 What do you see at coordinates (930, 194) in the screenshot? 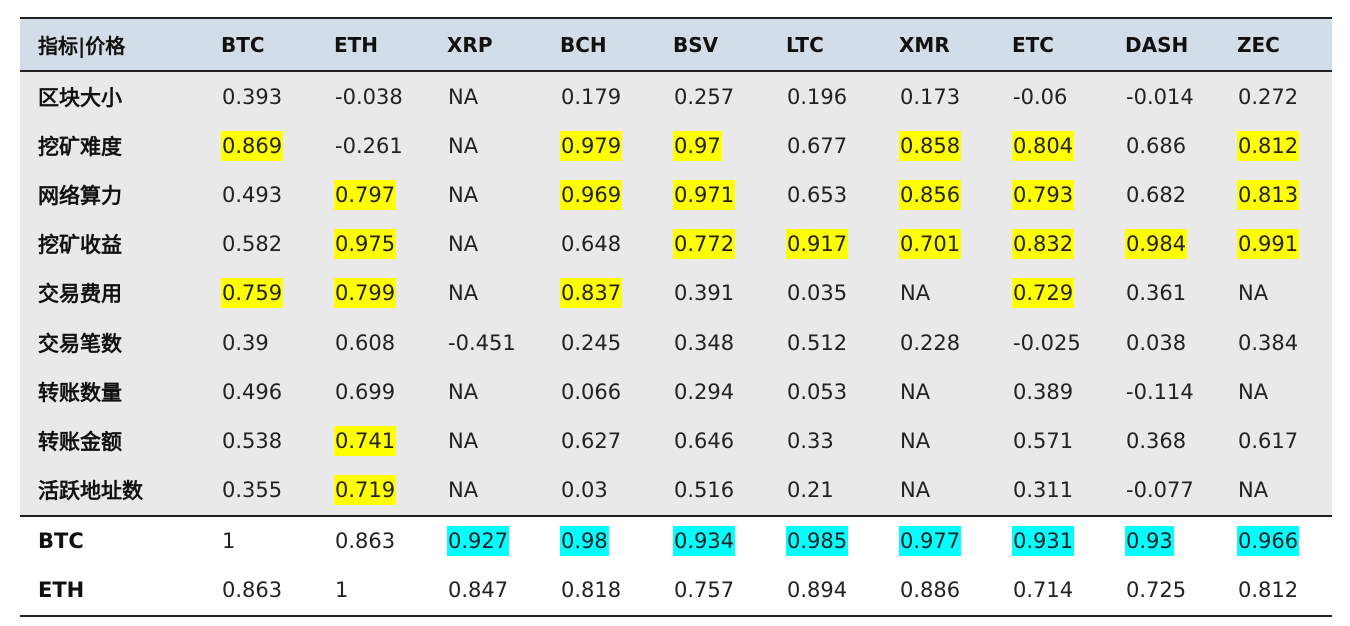
I see `highlighted-value: 0.856` at bounding box center [930, 194].